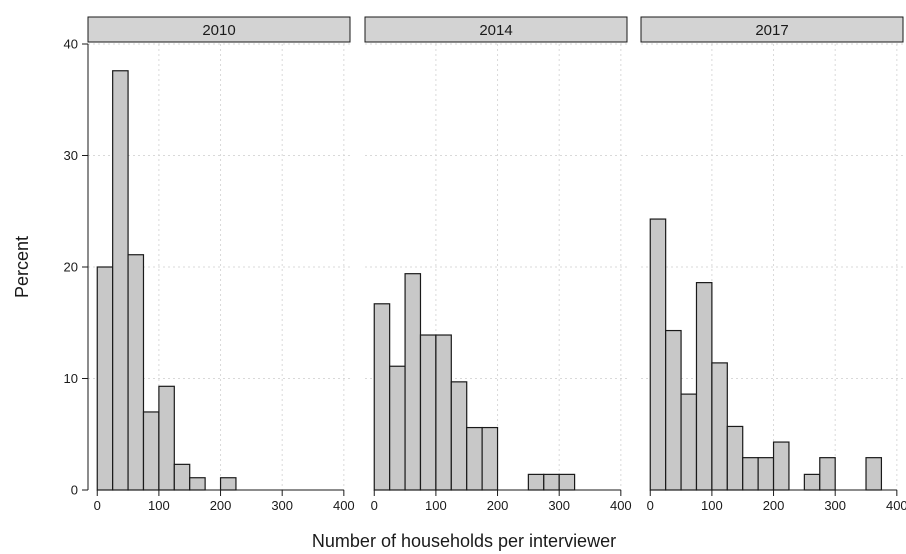  What do you see at coordinates (71, 378) in the screenshot?
I see `y-tick-label: 10` at bounding box center [71, 378].